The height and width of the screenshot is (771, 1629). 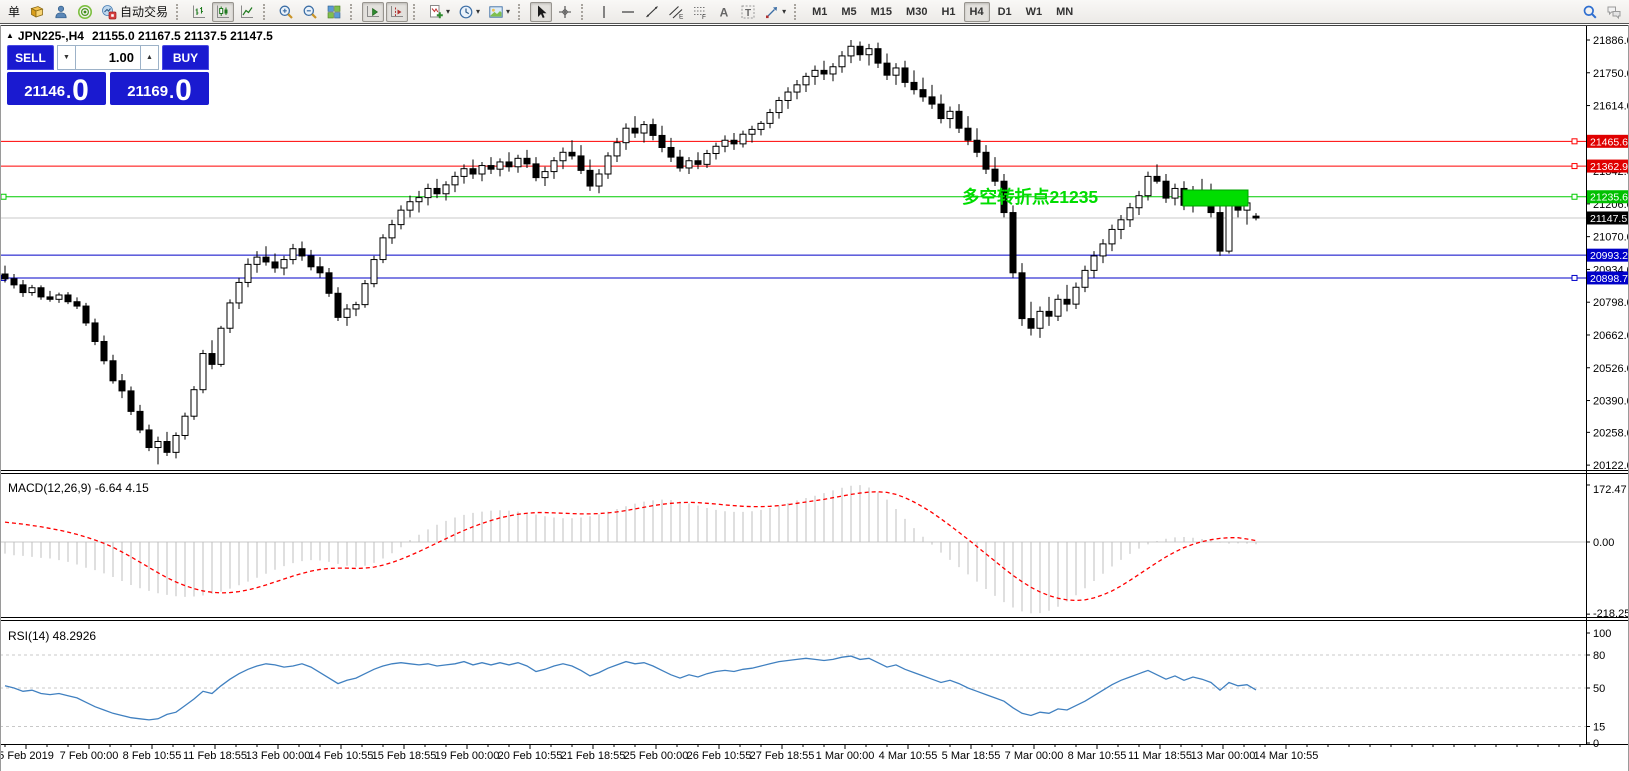 I want to click on price-label-21147.5: 21147.5, so click(x=1608, y=218).